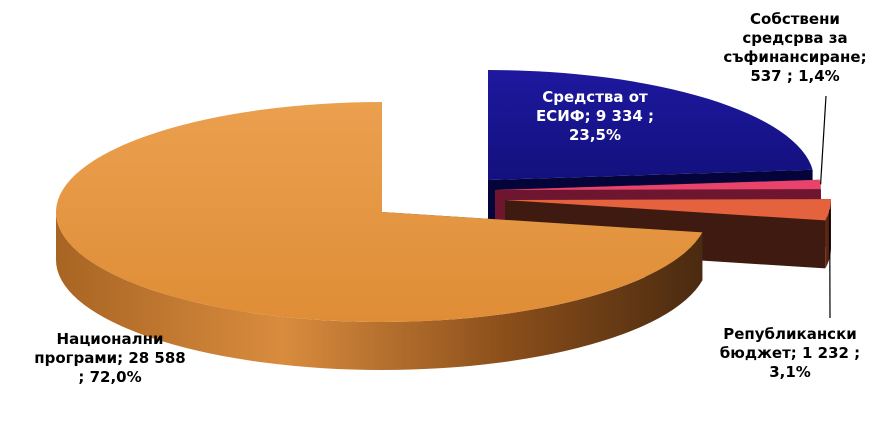 This screenshot has height=432, width=887. I want to click on data-label-esif: Средства от ЕСИФ; 9 334 ; 23,5%, so click(595, 116).